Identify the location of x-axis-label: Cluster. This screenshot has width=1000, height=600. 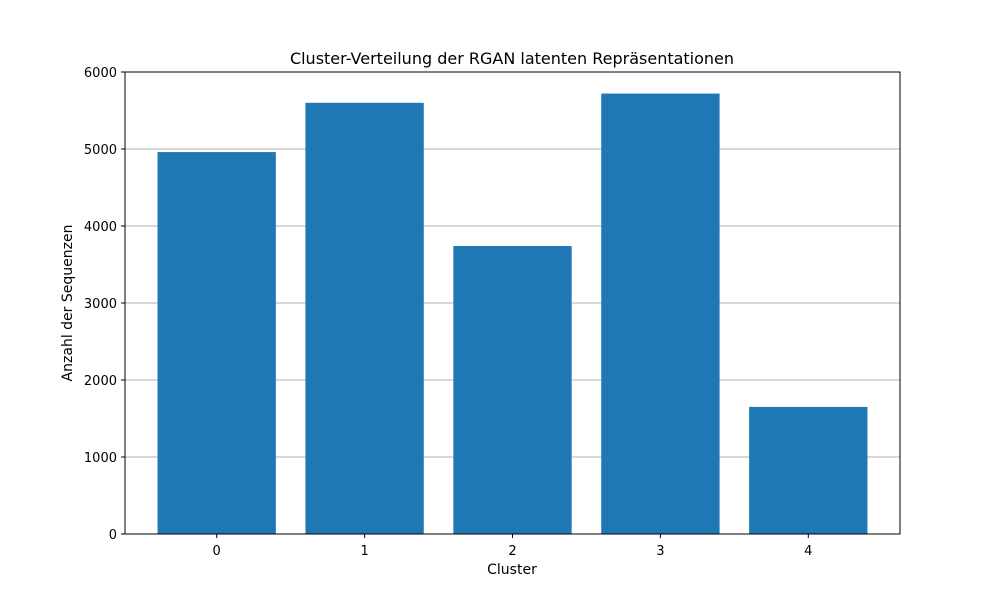
(512, 570).